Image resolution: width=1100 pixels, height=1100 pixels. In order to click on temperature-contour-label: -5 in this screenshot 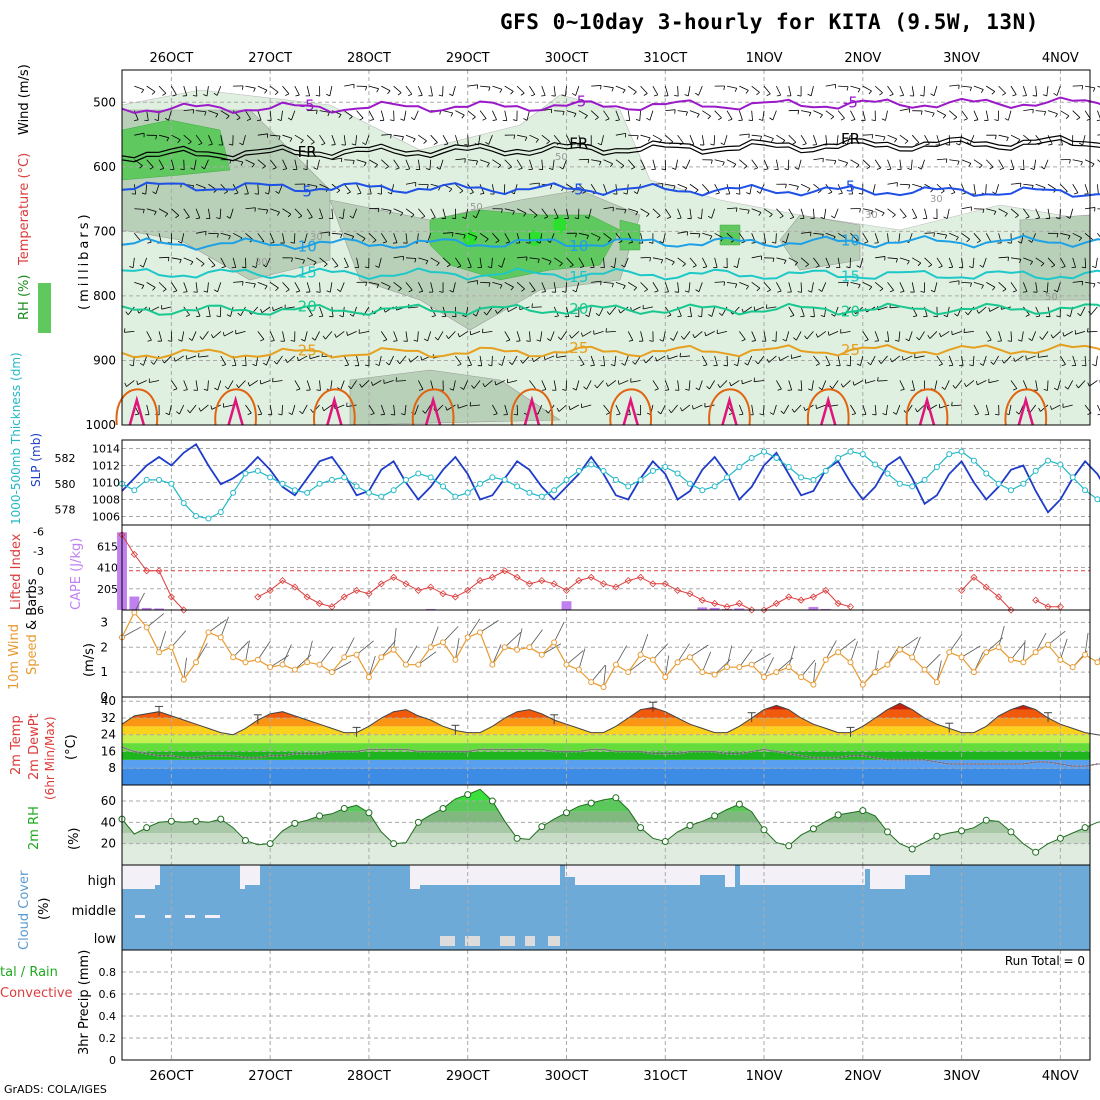, I will do `click(850, 103)`.